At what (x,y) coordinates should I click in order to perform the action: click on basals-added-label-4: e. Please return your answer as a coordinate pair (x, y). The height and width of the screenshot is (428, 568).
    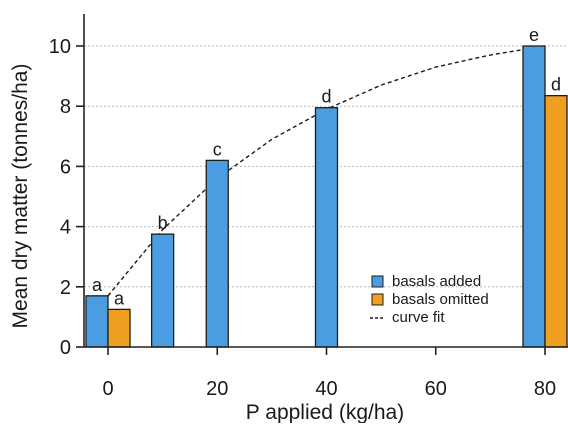
    Looking at the image, I should click on (534, 35).